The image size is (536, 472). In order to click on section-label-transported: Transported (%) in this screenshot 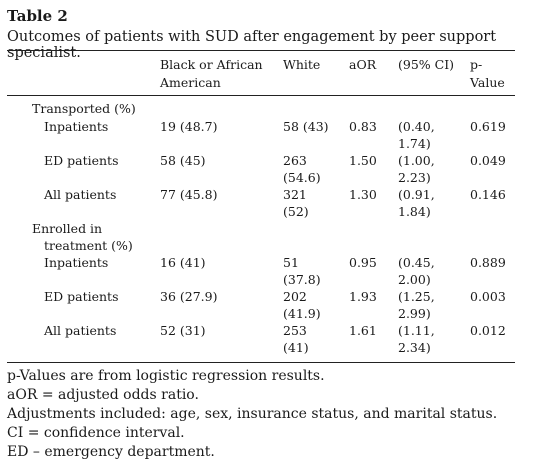, I will do `click(84, 108)`.